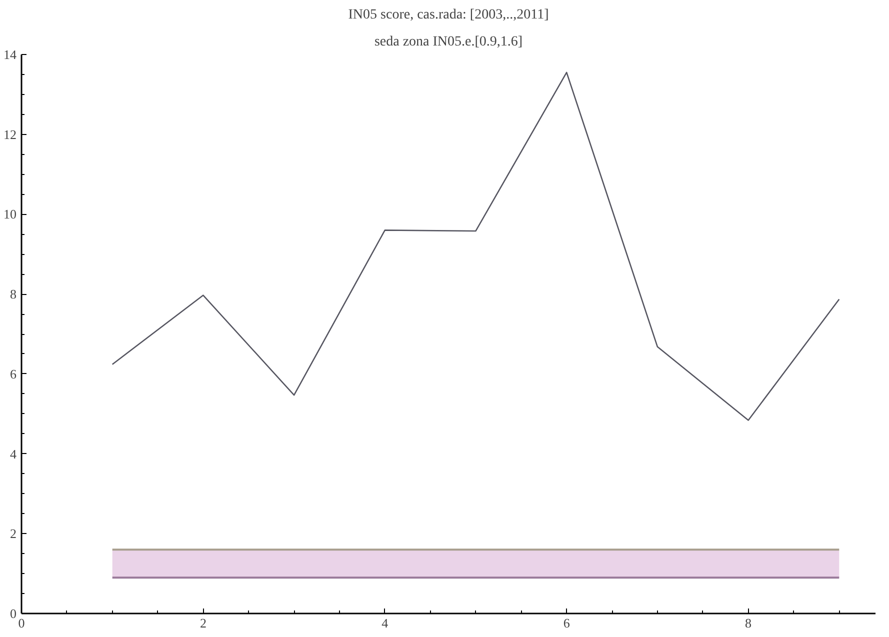  What do you see at coordinates (566, 623) in the screenshot?
I see `x-tick-label: 6` at bounding box center [566, 623].